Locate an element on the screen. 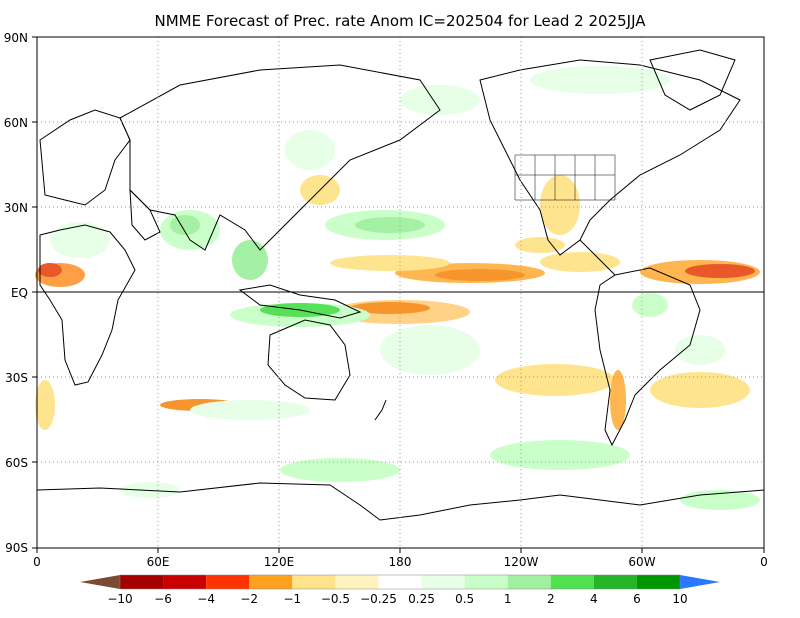  colorbar-label: 10 is located at coordinates (679, 599).